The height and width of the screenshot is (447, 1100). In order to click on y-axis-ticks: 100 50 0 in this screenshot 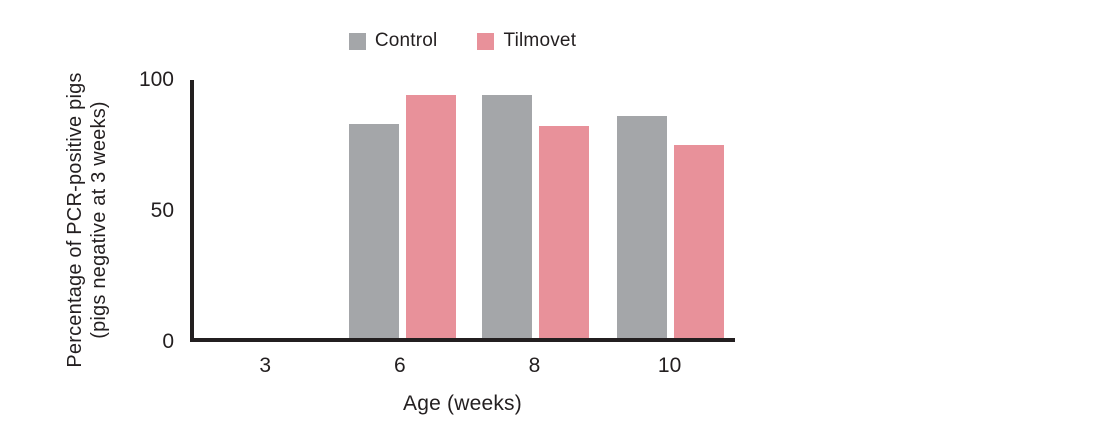, I will do `click(151, 211)`.